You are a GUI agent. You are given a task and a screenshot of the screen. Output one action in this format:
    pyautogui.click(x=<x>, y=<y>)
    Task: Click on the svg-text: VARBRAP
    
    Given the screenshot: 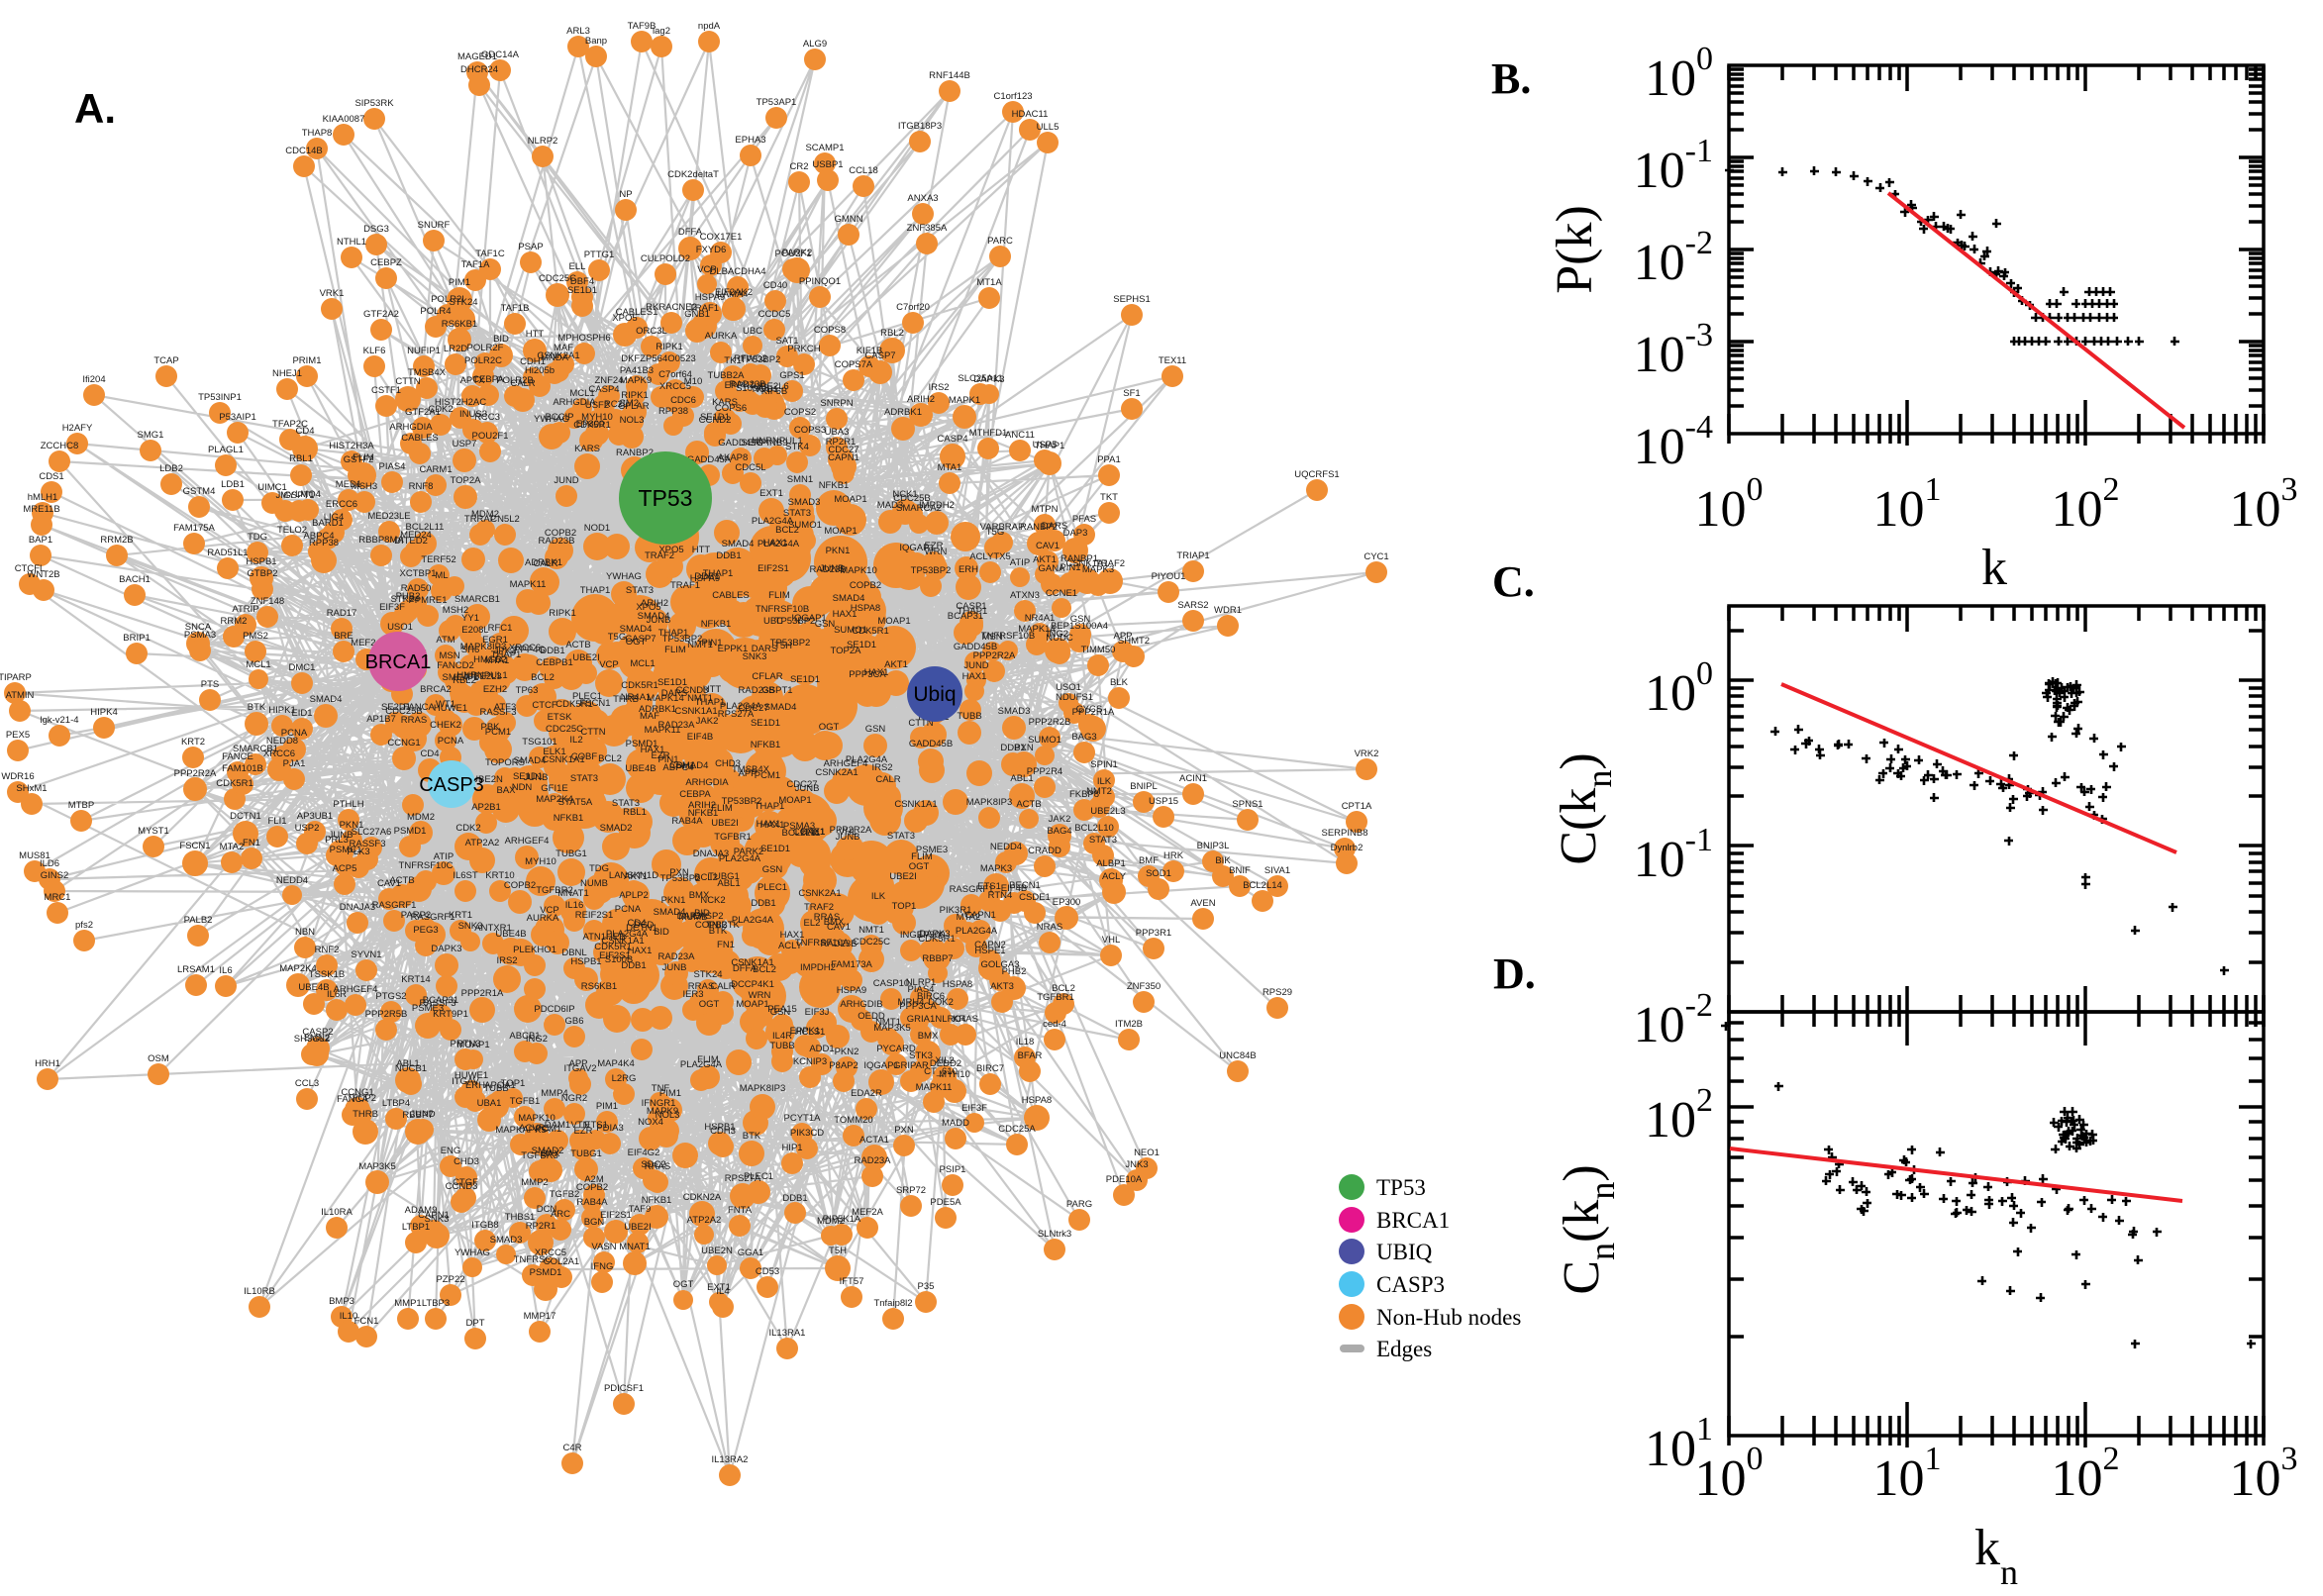 What is the action you would take?
    pyautogui.click(x=1003, y=527)
    